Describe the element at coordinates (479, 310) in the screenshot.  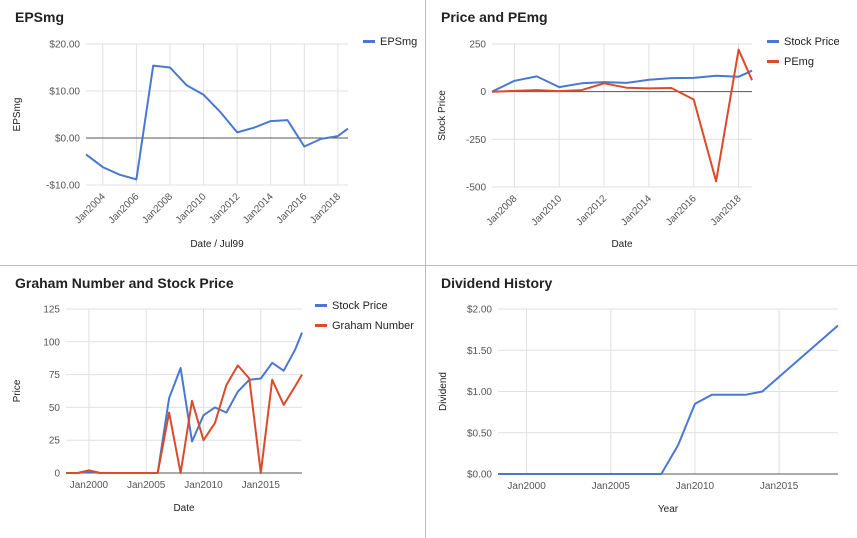
I see `y-tick-label: $2.00` at that location.